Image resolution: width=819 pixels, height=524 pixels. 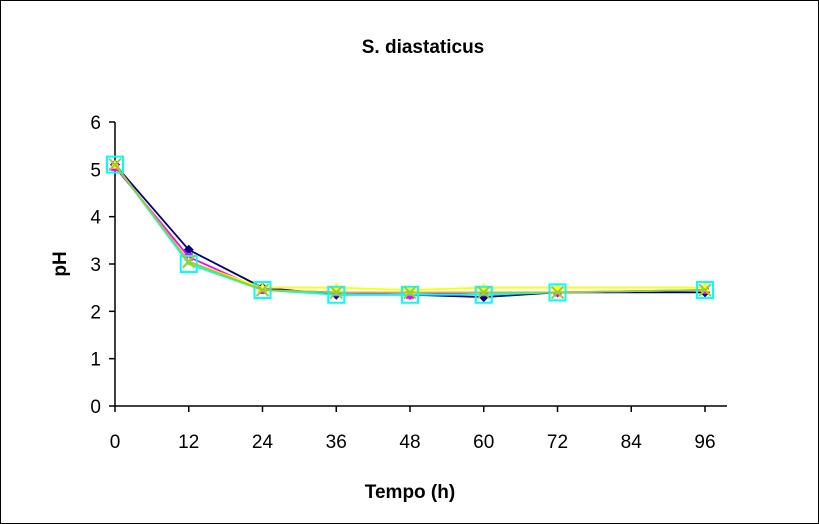 What do you see at coordinates (60, 263) in the screenshot?
I see `y-axis-label: pH` at bounding box center [60, 263].